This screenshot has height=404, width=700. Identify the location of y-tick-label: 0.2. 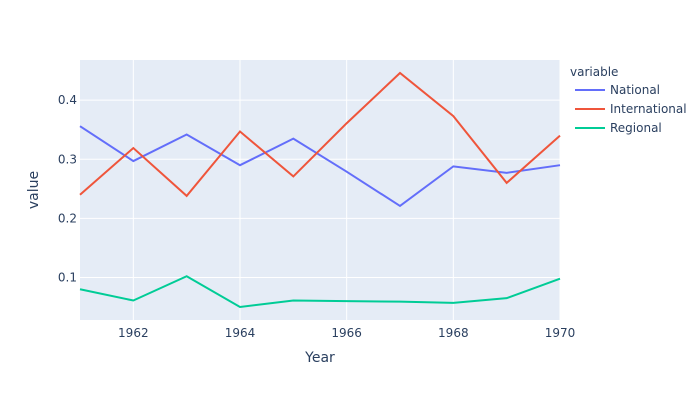
(67, 218).